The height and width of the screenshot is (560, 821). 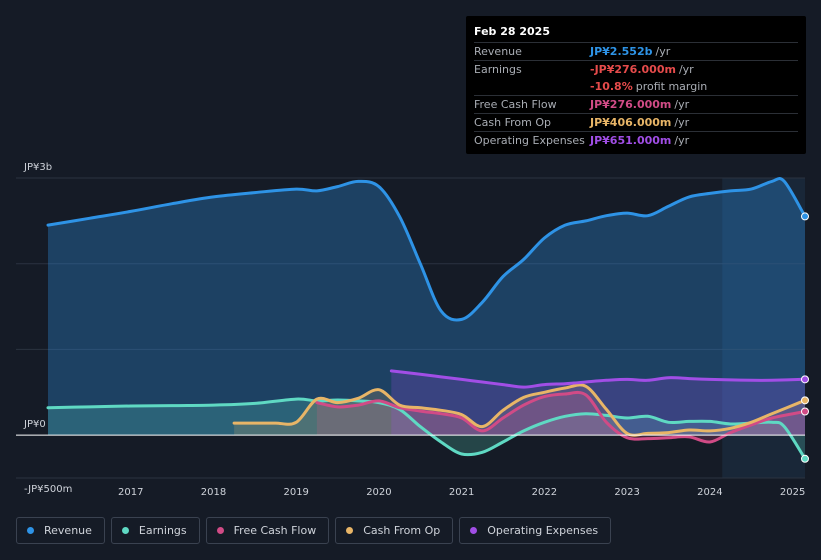 I want to click on x-axis-label: 2024, so click(x=709, y=492).